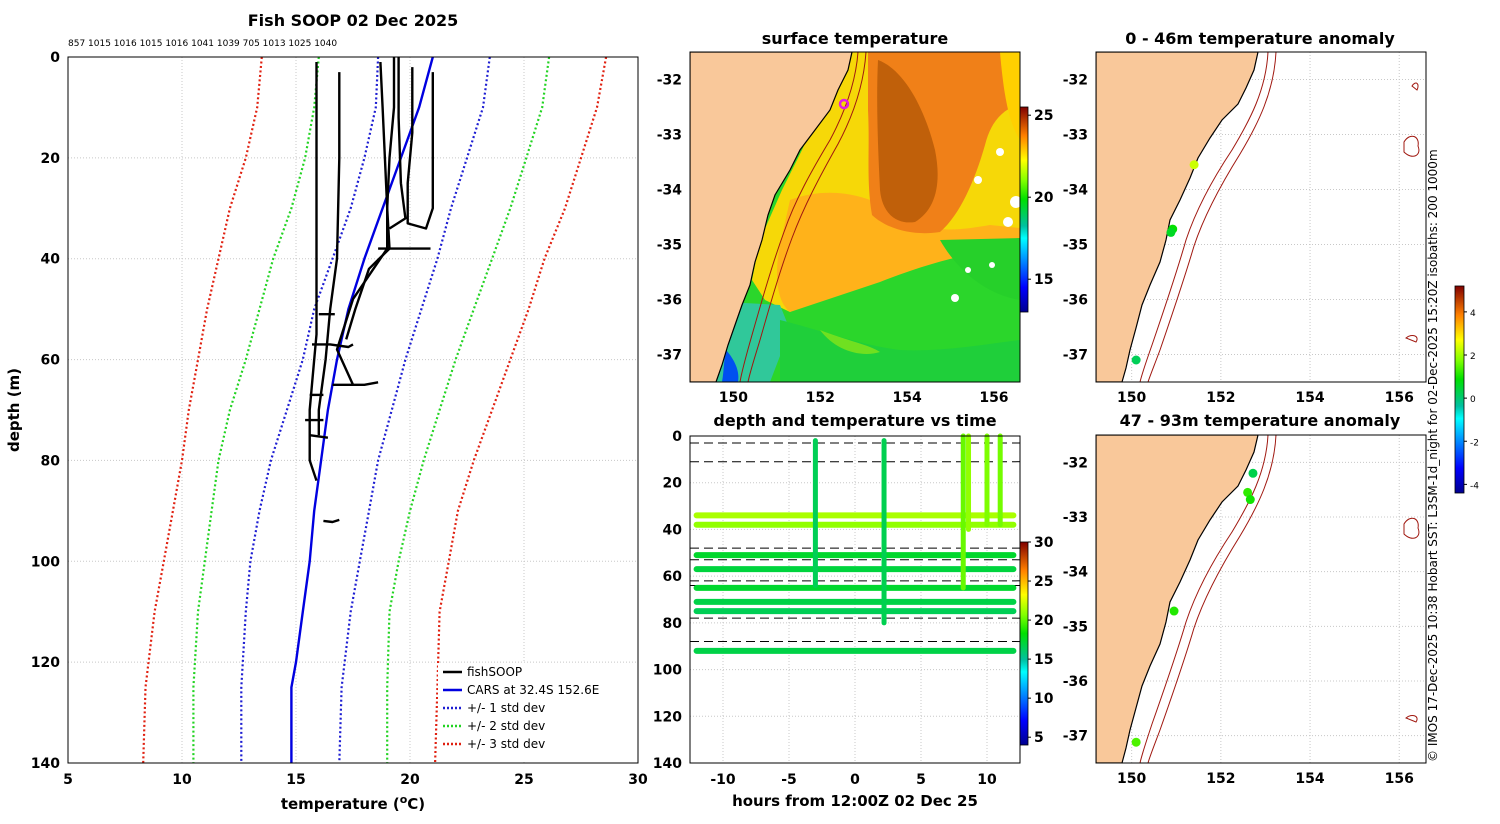 The width and height of the screenshot is (1500, 824). What do you see at coordinates (921, 780) in the screenshot?
I see `ts-xtick: 5` at bounding box center [921, 780].